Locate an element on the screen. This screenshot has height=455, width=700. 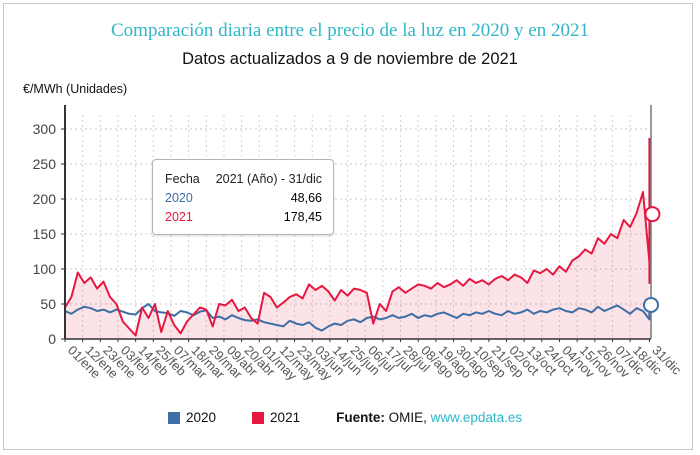
legend-item-2021: 2021 is located at coordinates (276, 417).